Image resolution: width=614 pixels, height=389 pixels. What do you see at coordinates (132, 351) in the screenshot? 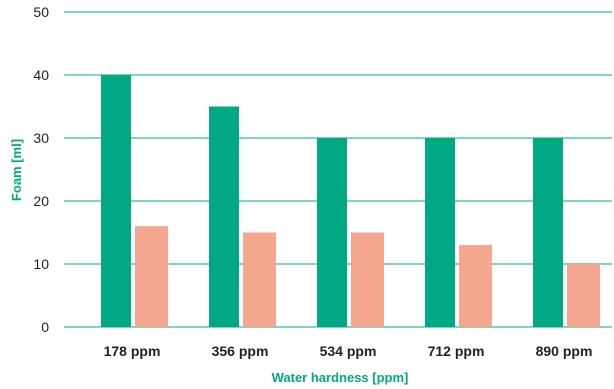
I see `x-tick-label: 178 ppm` at bounding box center [132, 351].